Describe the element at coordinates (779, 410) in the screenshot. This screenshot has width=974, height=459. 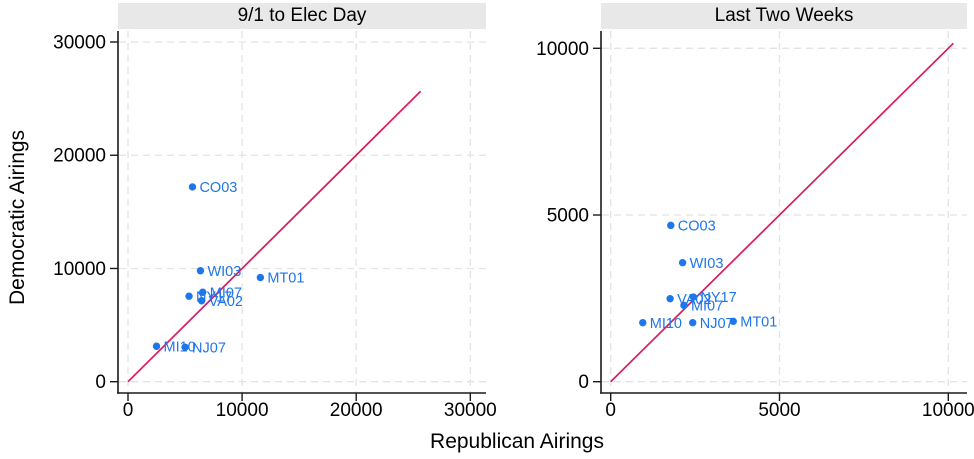
I see `x-tick-label: 5000` at that location.